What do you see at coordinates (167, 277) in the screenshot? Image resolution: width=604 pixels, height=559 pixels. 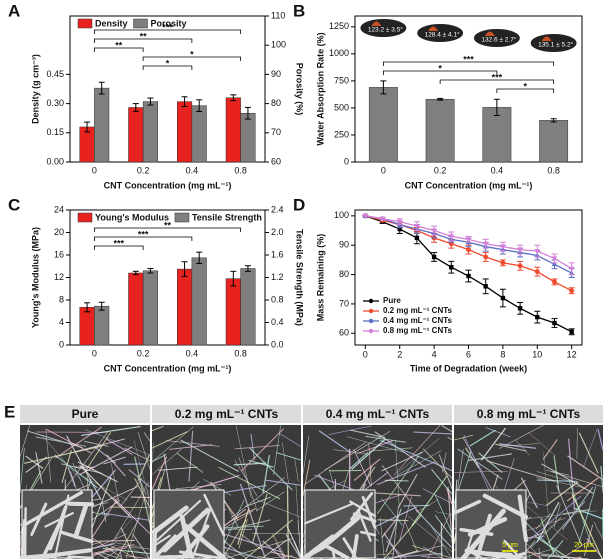 I see `plot-frame` at bounding box center [167, 277].